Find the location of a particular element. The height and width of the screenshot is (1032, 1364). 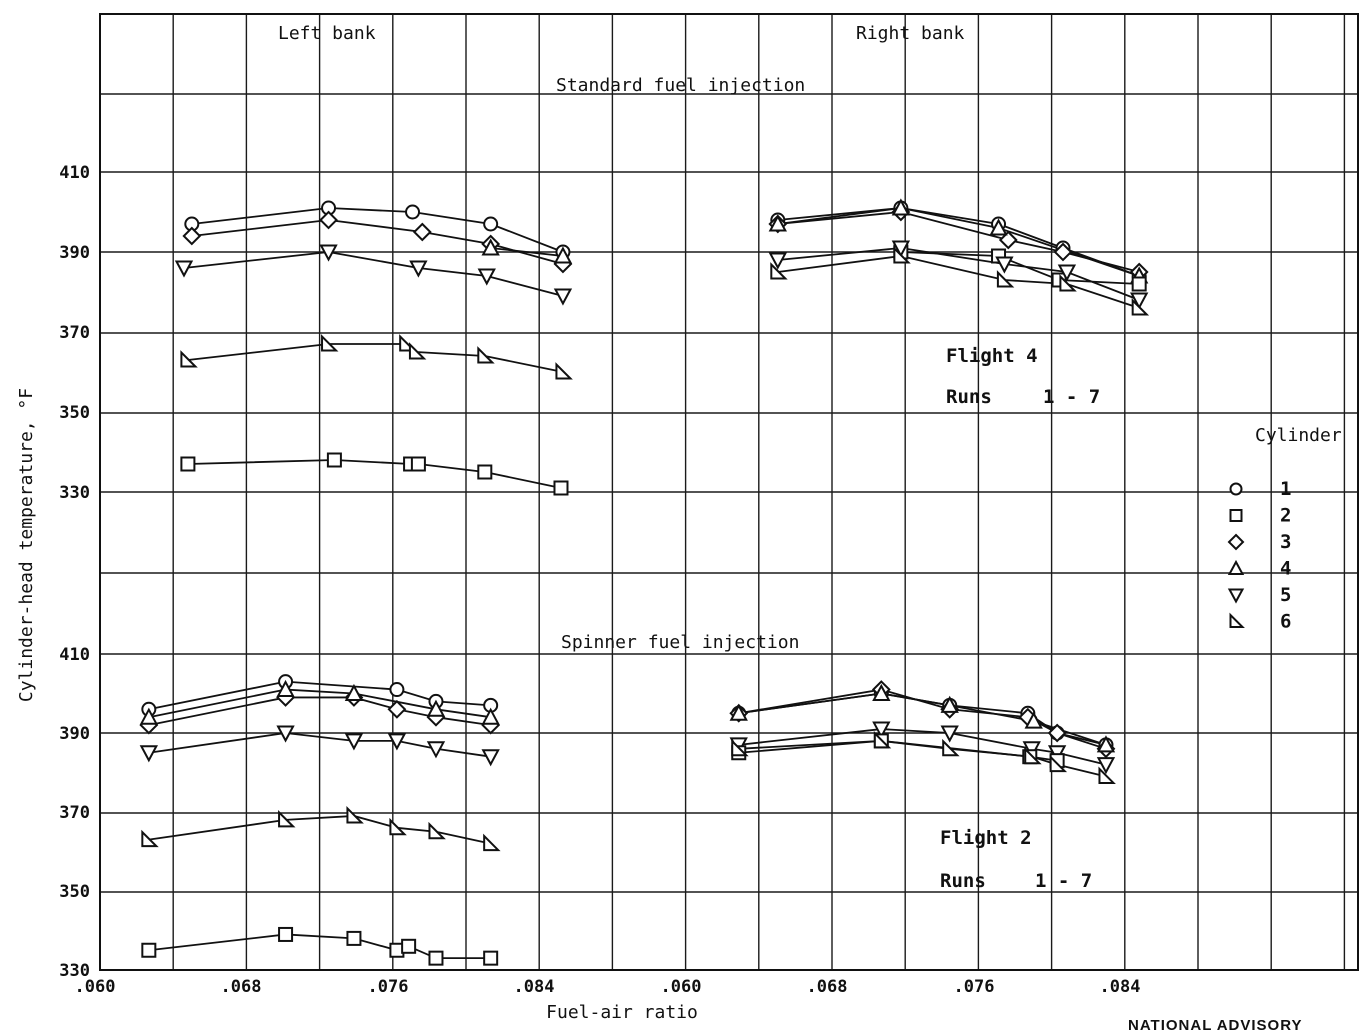

runs-value-spinner: 1 - 7 is located at coordinates (1063, 881).